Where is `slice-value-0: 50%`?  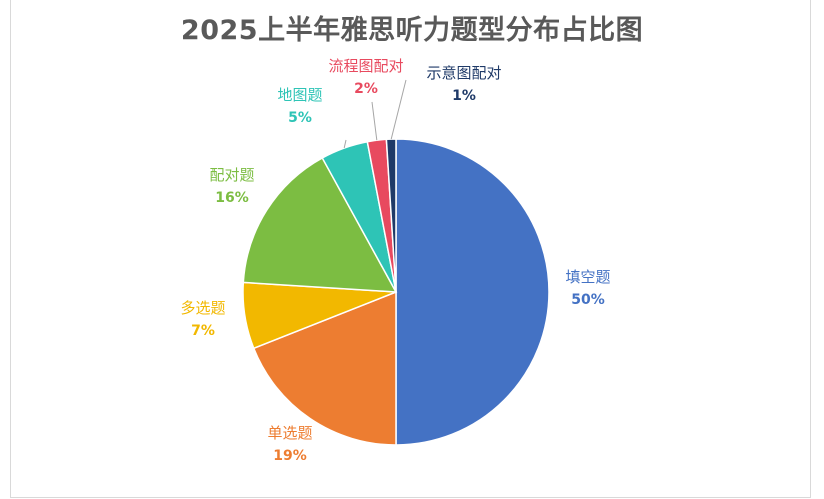
slice-value-0: 50% is located at coordinates (588, 300).